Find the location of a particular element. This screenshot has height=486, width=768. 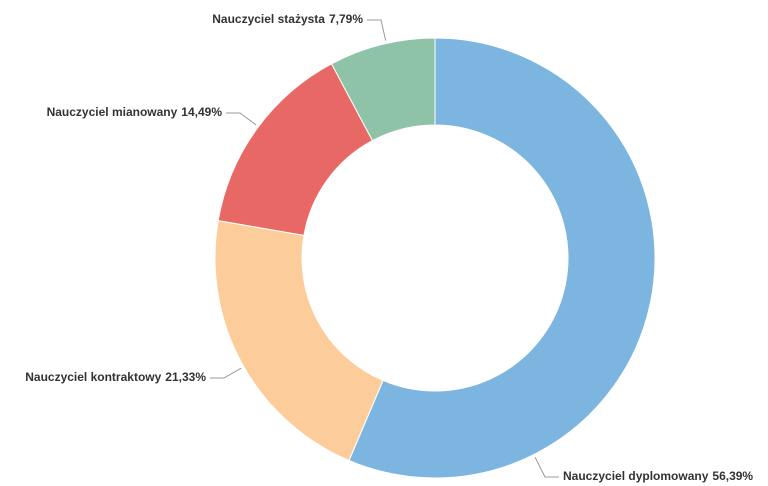

slice-label: Nauczyciel kontraktowy 21,33% is located at coordinates (115, 377).